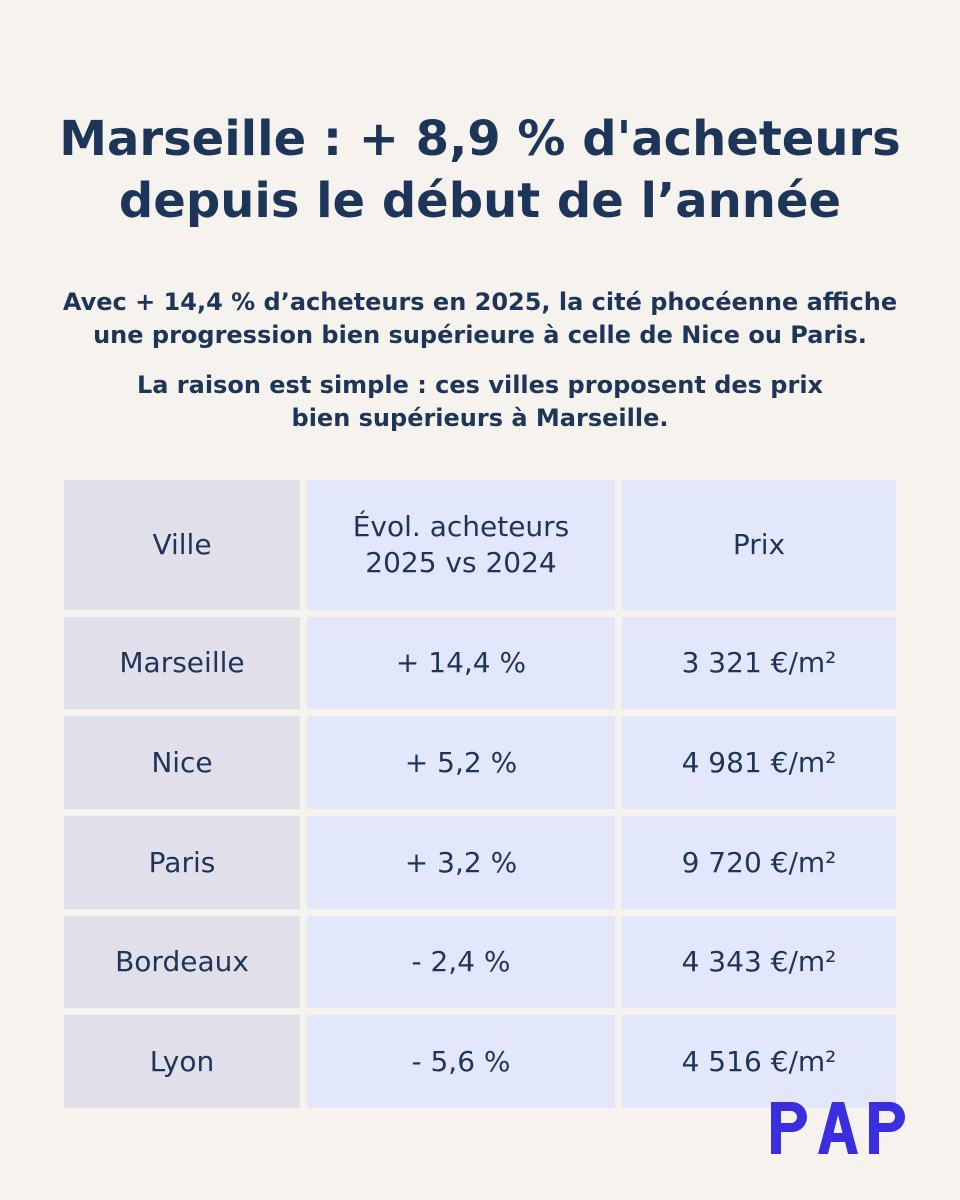 The height and width of the screenshot is (1200, 960). I want to click on table-row-evol: + 5,2 %, so click(461, 762).